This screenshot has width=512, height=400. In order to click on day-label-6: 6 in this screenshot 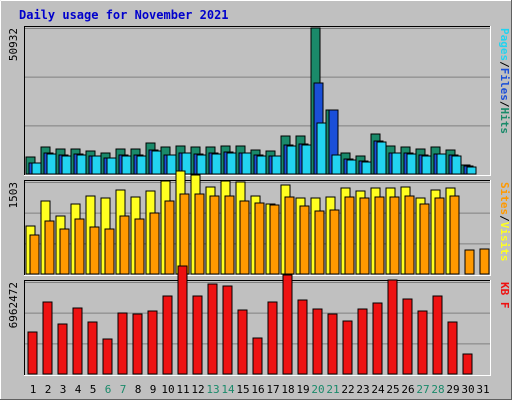, I will do `click(108, 389)`.